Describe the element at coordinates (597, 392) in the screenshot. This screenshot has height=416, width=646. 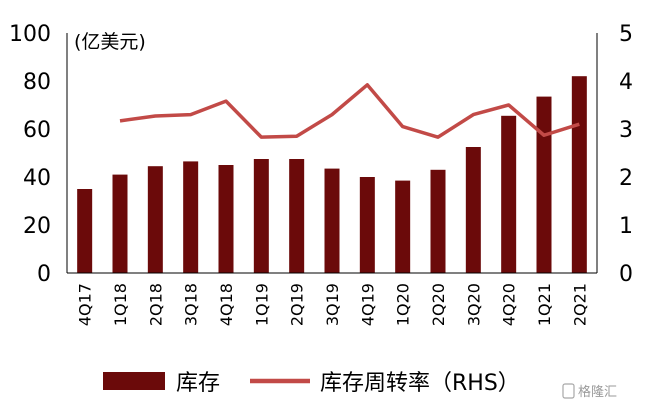
I see `watermark-text: 格隆汇` at that location.